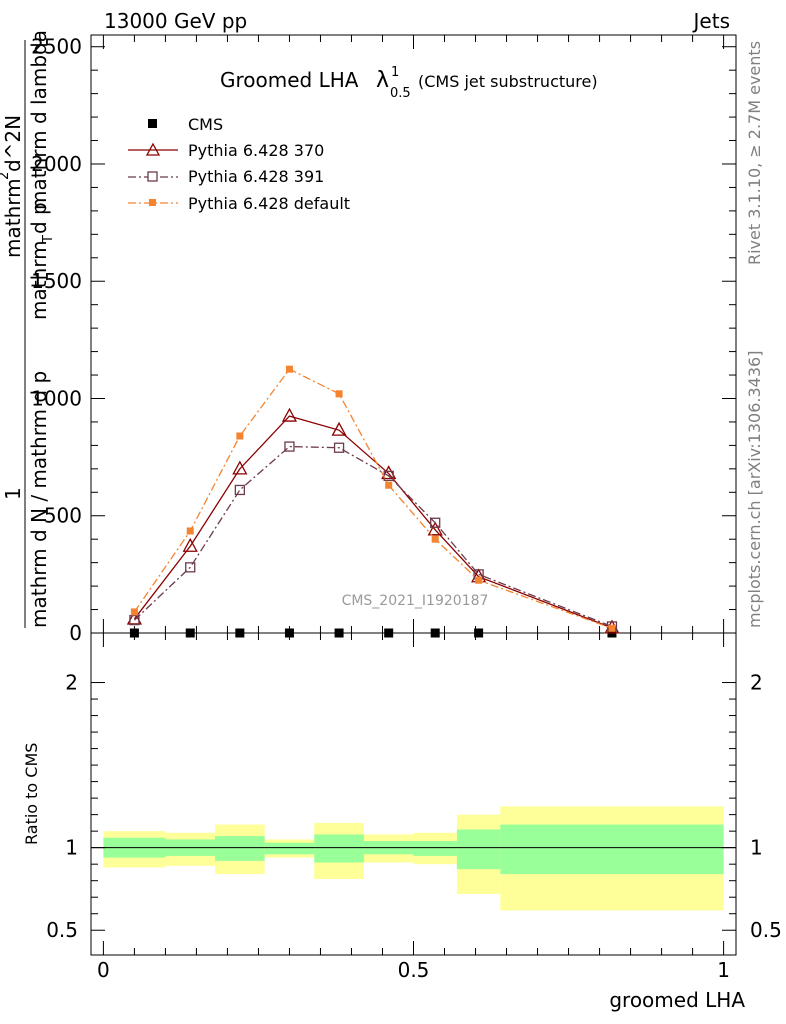  What do you see at coordinates (756, 848) in the screenshot?
I see `ratio-ytick-label-right: 1` at bounding box center [756, 848].